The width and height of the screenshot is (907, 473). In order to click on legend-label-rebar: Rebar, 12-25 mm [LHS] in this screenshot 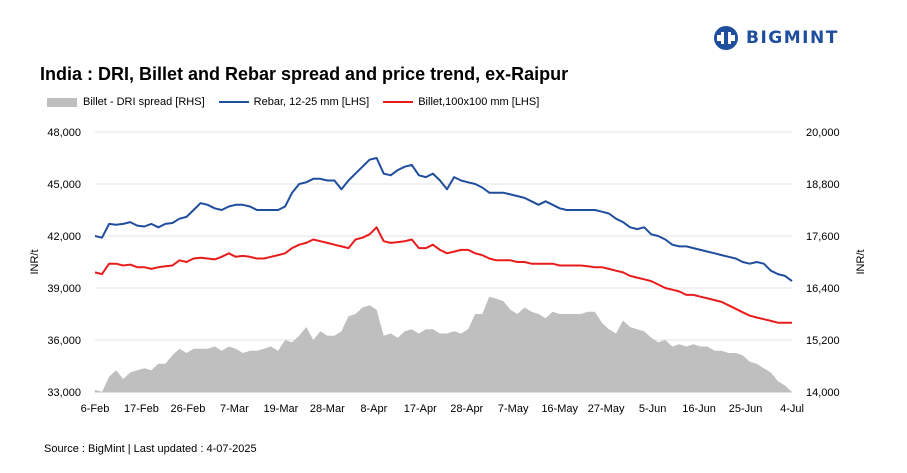, I will do `click(311, 102)`.